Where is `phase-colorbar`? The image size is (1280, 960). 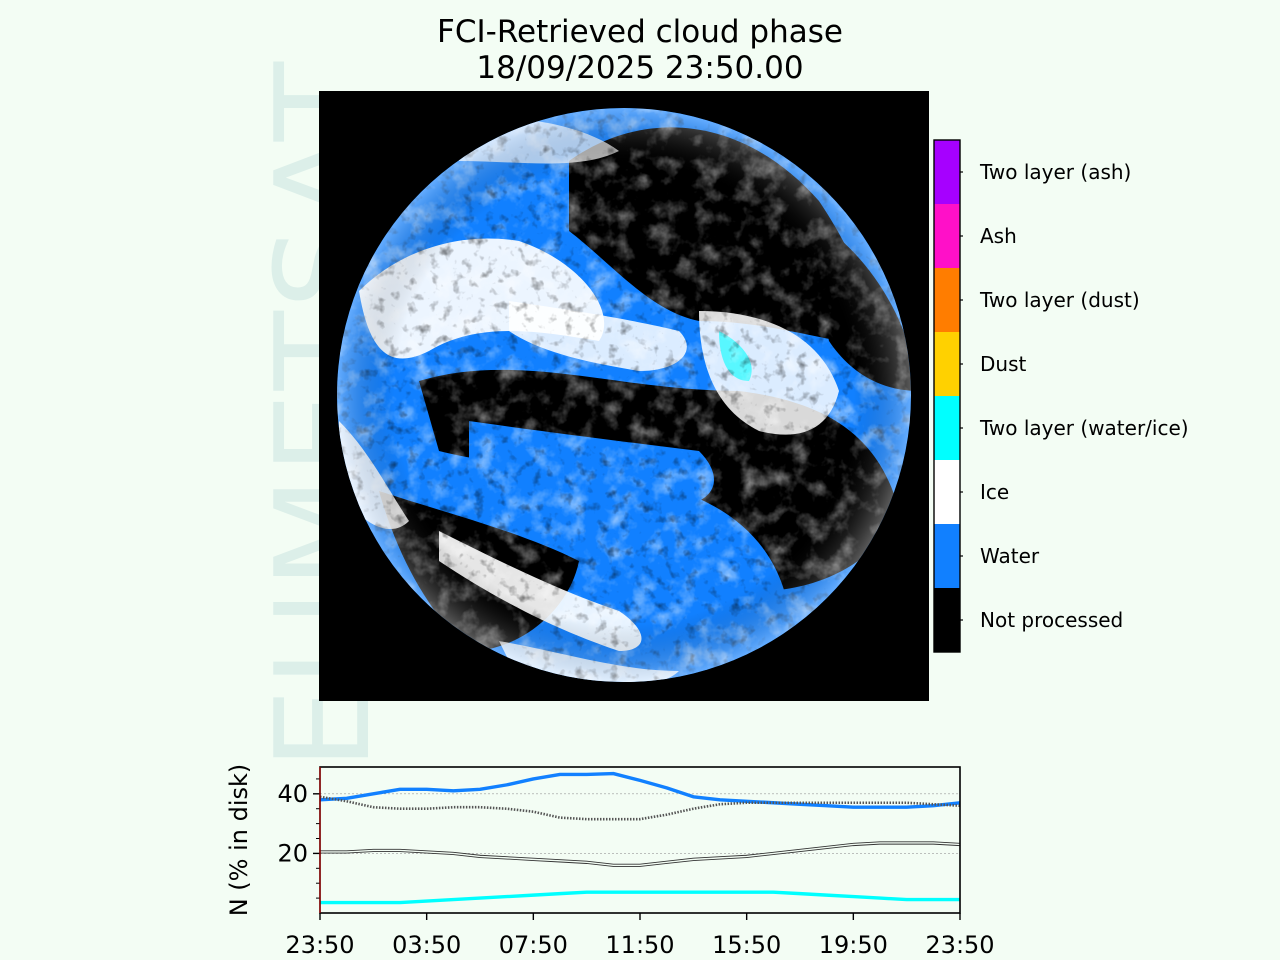
phase-colorbar is located at coordinates (948, 396).